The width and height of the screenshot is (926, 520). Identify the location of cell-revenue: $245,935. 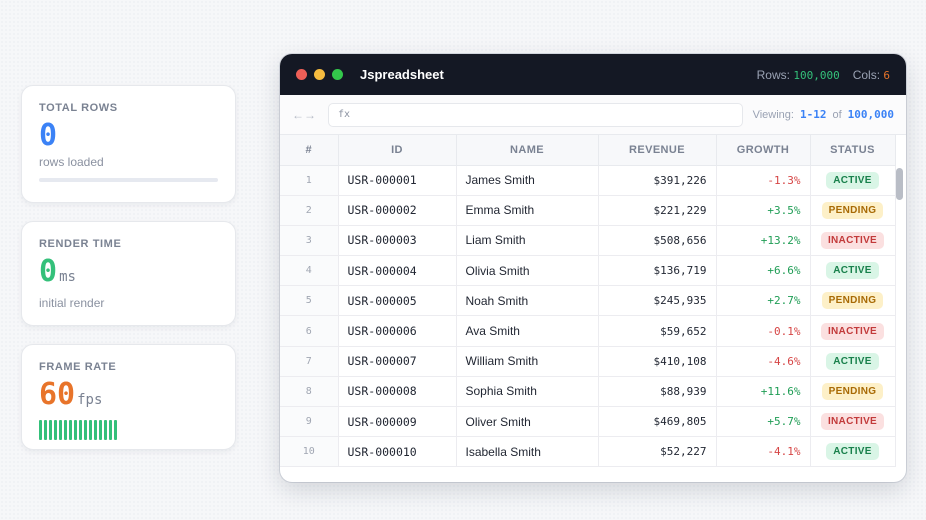
(657, 301).